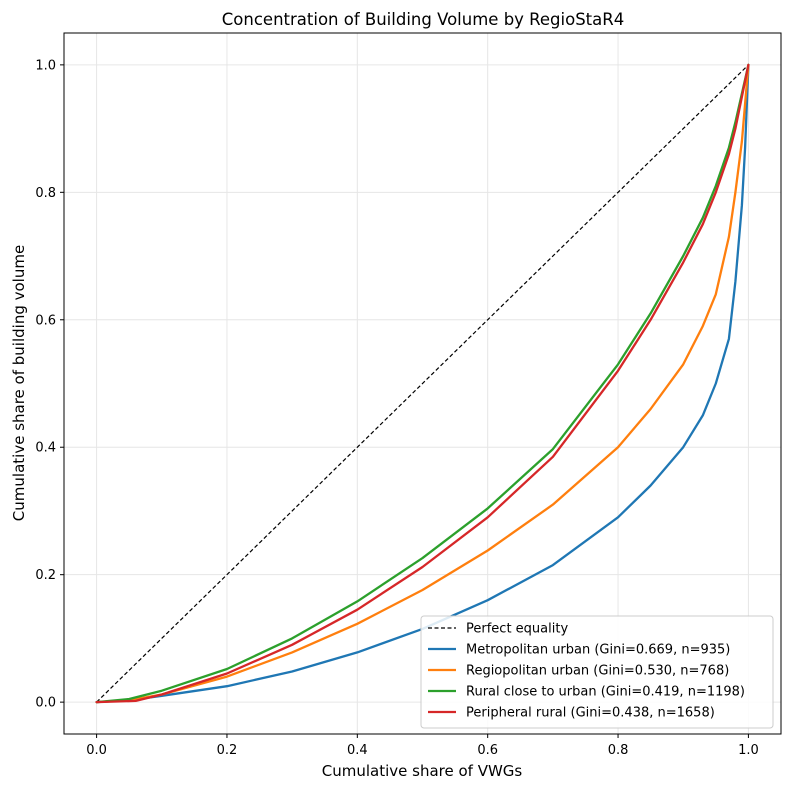 This screenshot has height=790, width=790. What do you see at coordinates (618, 750) in the screenshot?
I see `x-tick-label: 0.8` at bounding box center [618, 750].